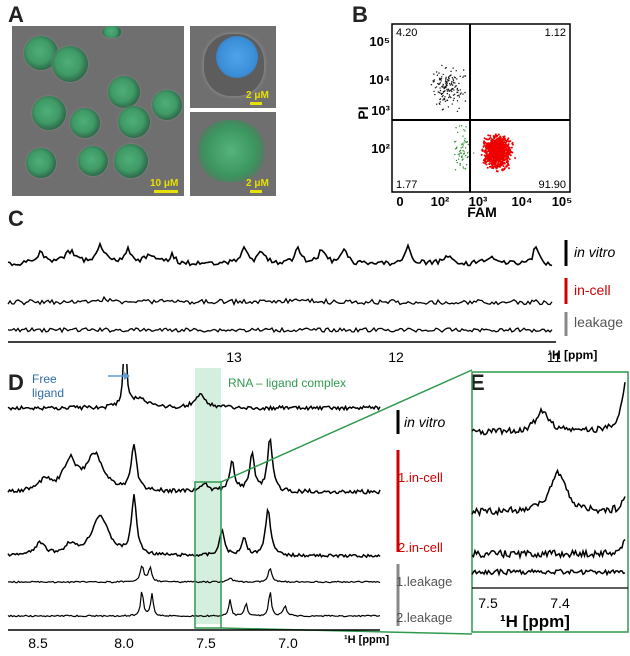 The height and width of the screenshot is (656, 630). I want to click on scale-bar, so click(256, 191).